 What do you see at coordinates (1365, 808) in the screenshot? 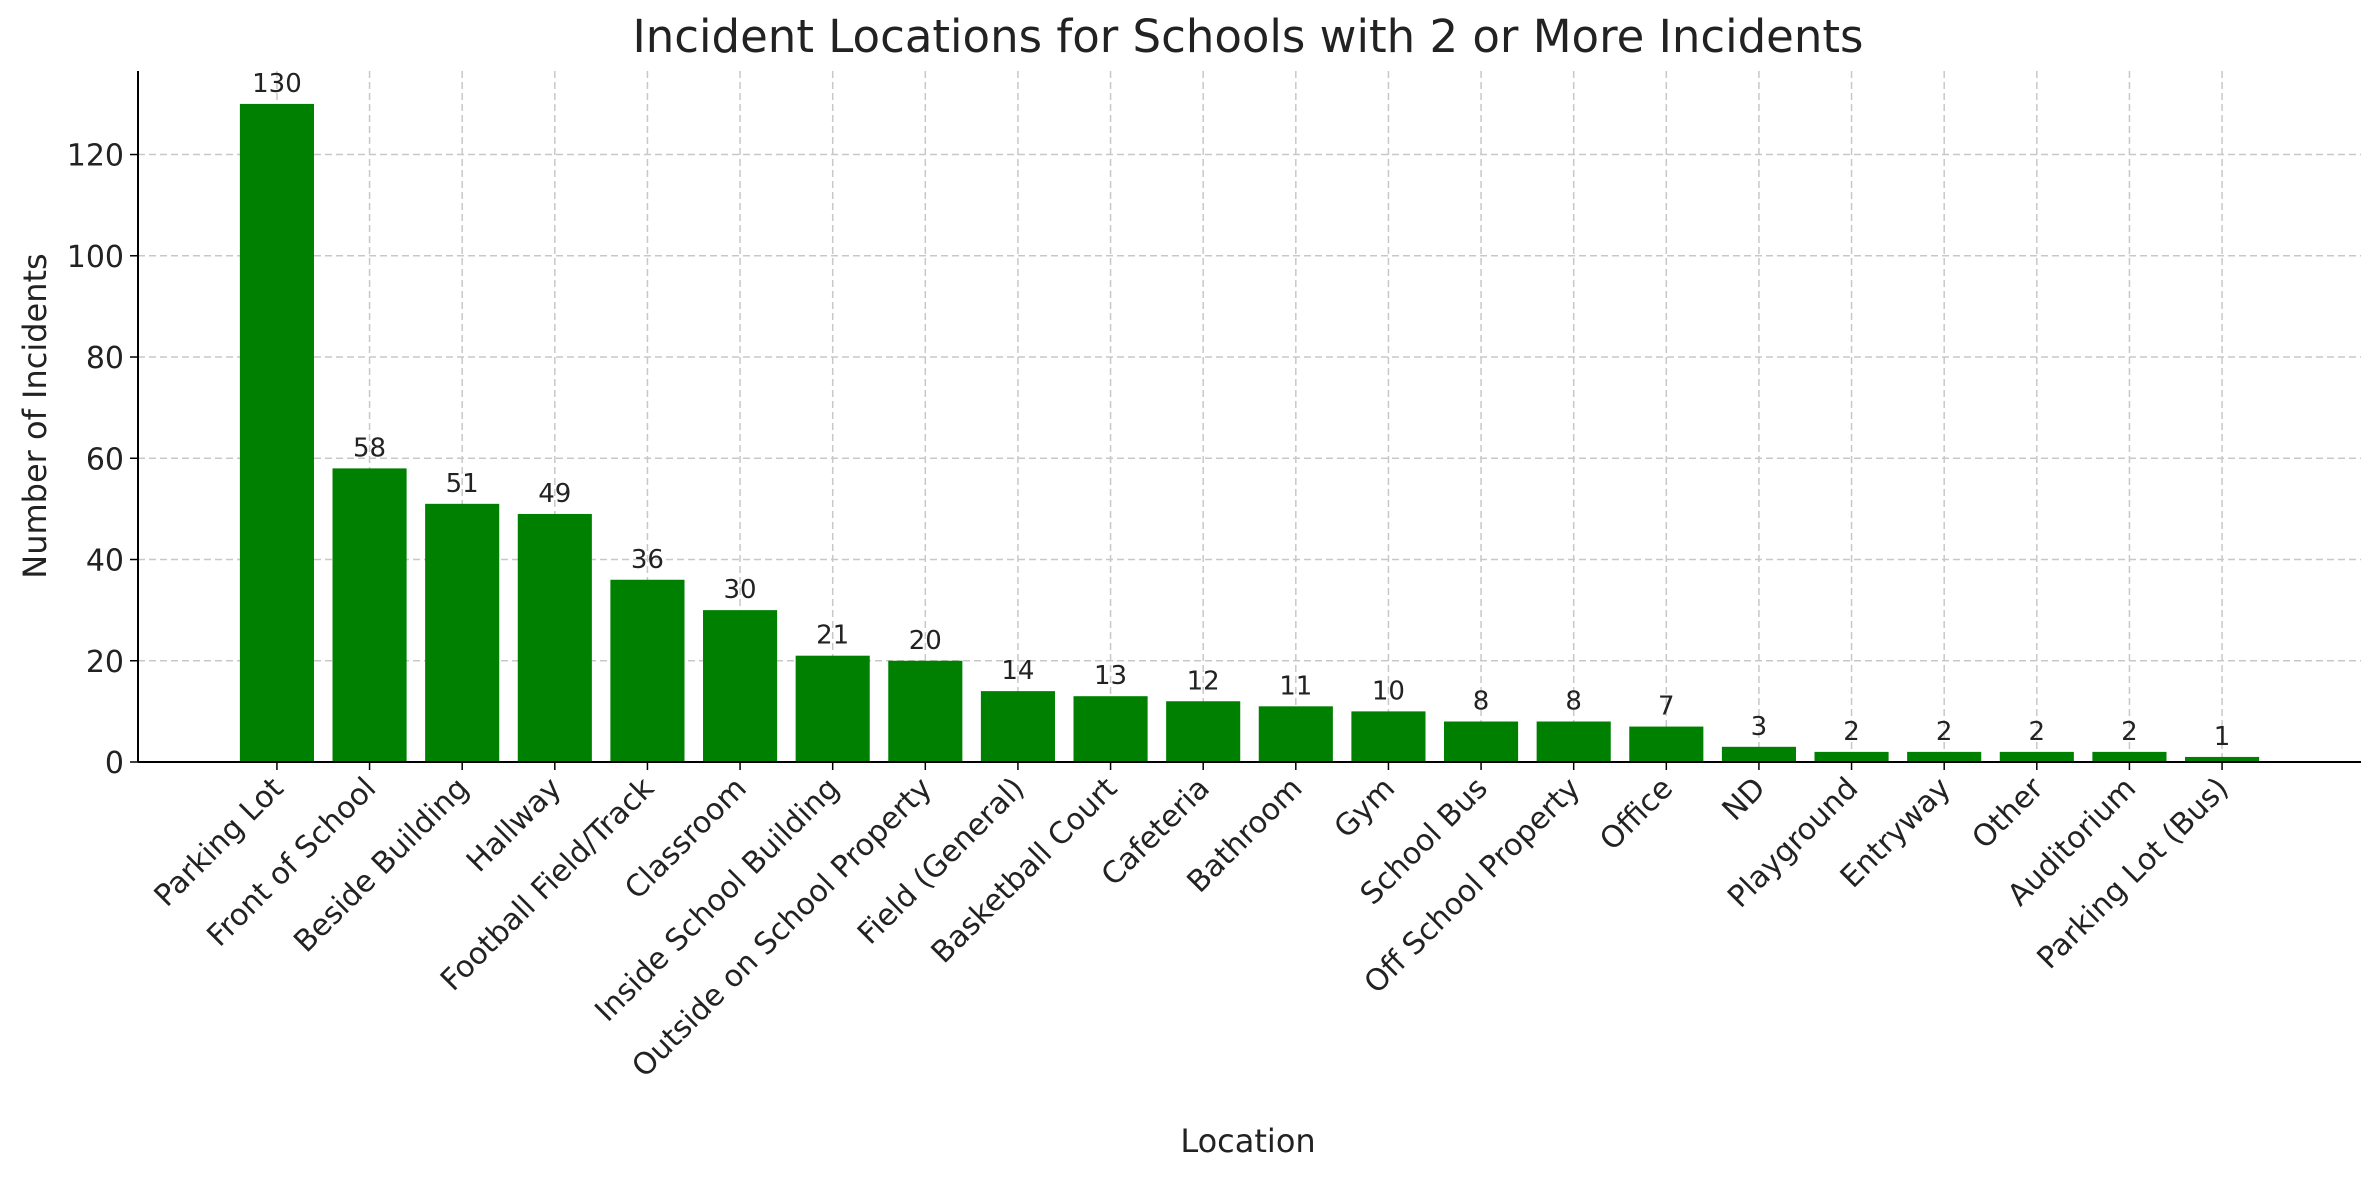
I see `x-tick-label: Gym` at bounding box center [1365, 808].